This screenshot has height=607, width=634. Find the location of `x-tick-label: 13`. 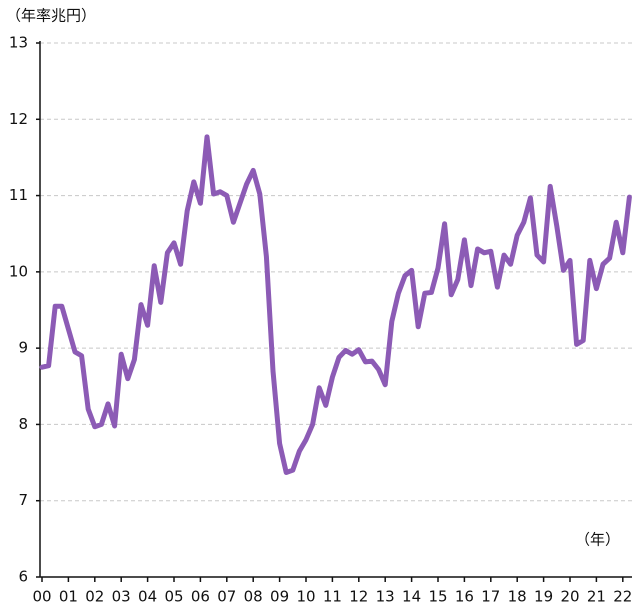

x-tick-label: 13 is located at coordinates (385, 597).